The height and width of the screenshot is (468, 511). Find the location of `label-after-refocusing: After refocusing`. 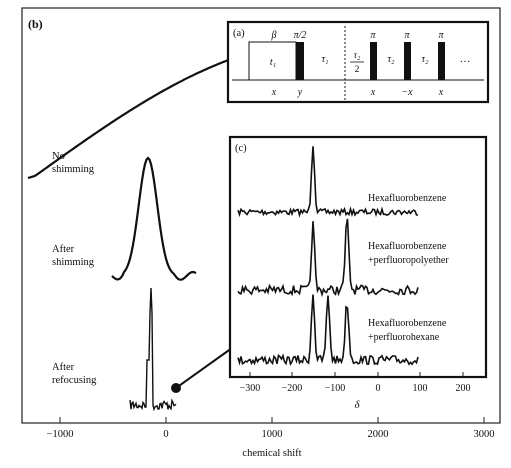

label-after-refocusing: After refocusing is located at coordinates (74, 374).